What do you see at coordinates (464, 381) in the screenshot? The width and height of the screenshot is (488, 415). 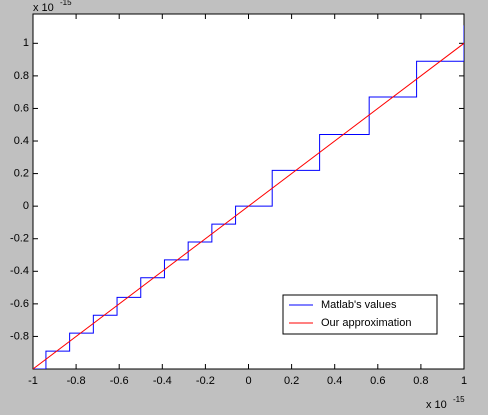 I see `x-tick-label: 1` at bounding box center [464, 381].